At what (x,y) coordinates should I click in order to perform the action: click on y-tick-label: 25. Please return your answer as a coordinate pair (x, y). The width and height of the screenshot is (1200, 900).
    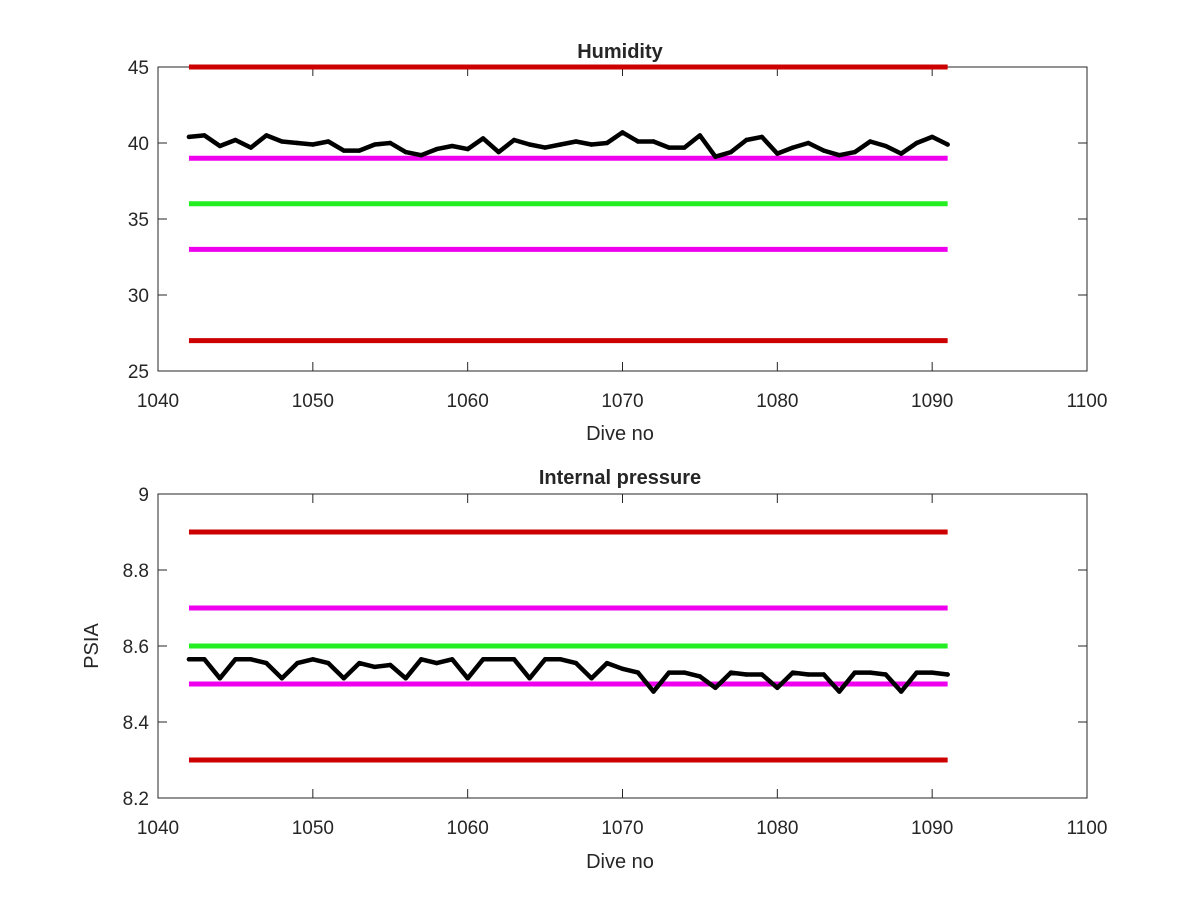
    Looking at the image, I should click on (138, 372).